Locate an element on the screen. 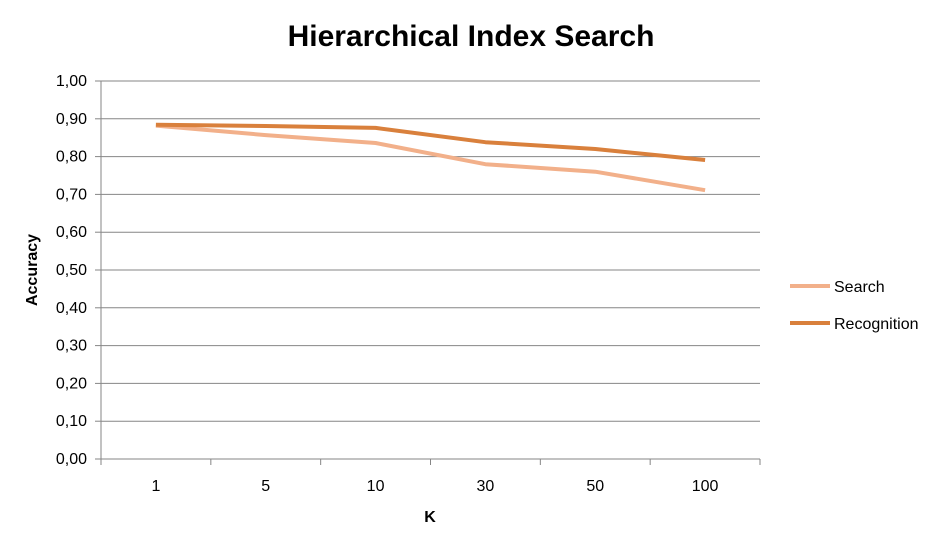  legend-label-search: Search is located at coordinates (859, 287).